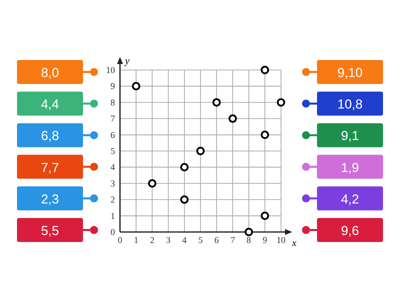  Describe the element at coordinates (50, 198) in the screenshot. I see `text: 2,3` at that location.